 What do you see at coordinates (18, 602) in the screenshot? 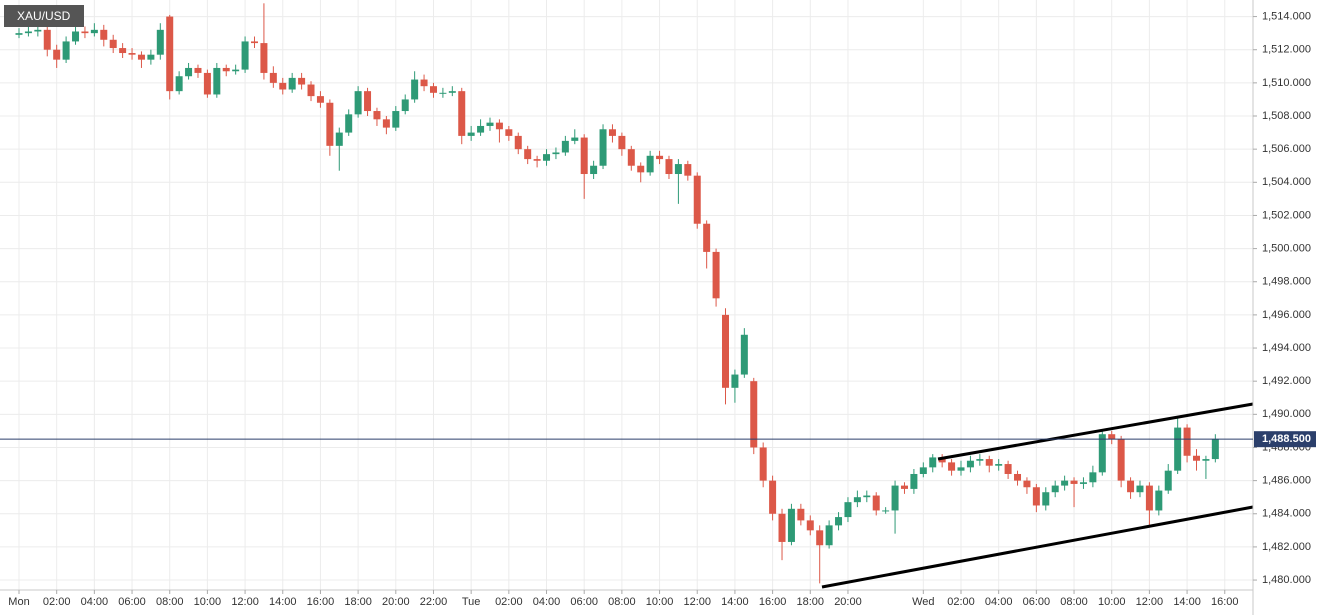
I see `x-tick-label: Mon` at bounding box center [18, 602].